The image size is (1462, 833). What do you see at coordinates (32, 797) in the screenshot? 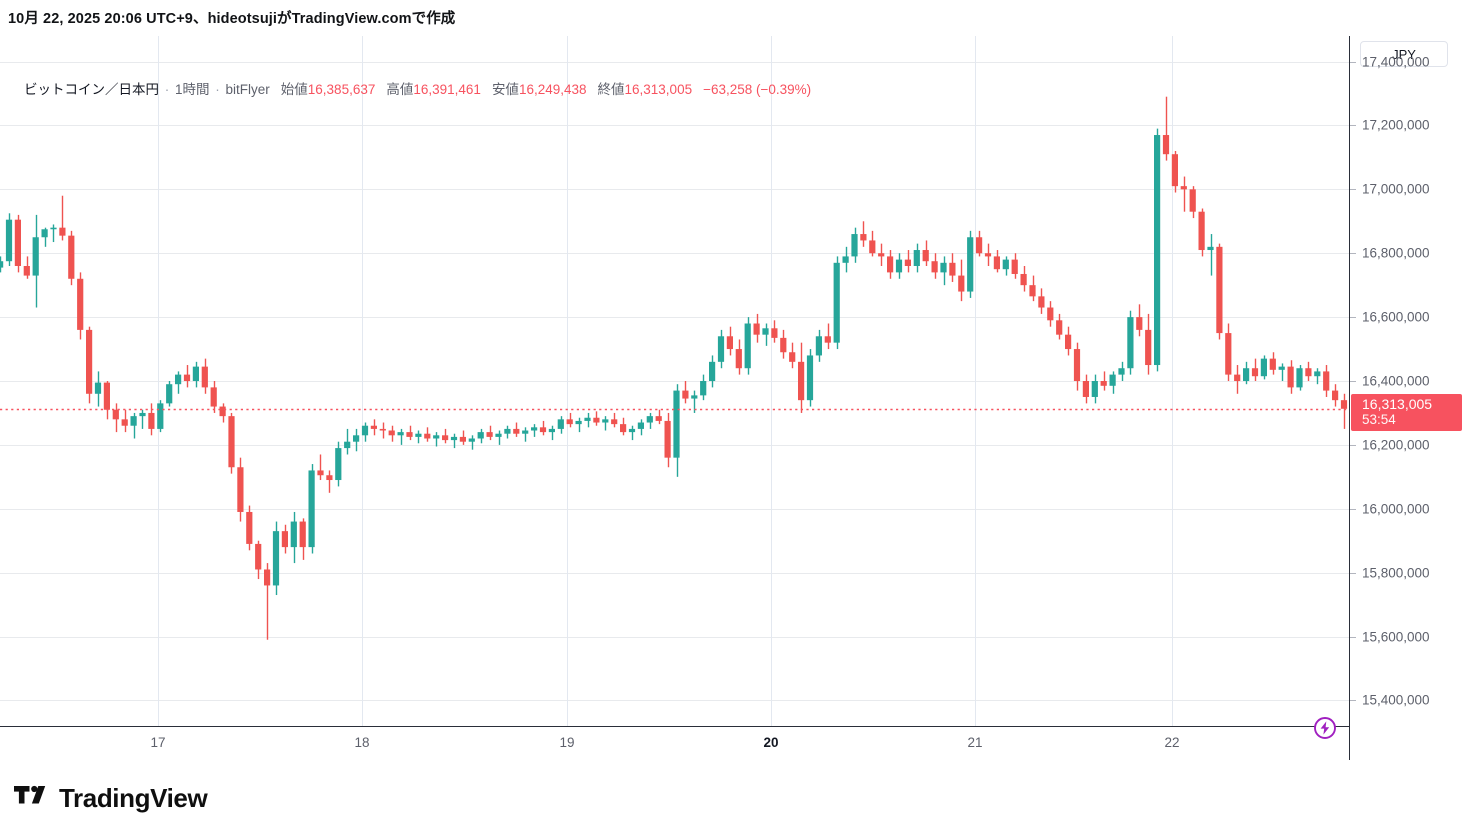
I see `tradingview-logomark-icon` at bounding box center [32, 797].